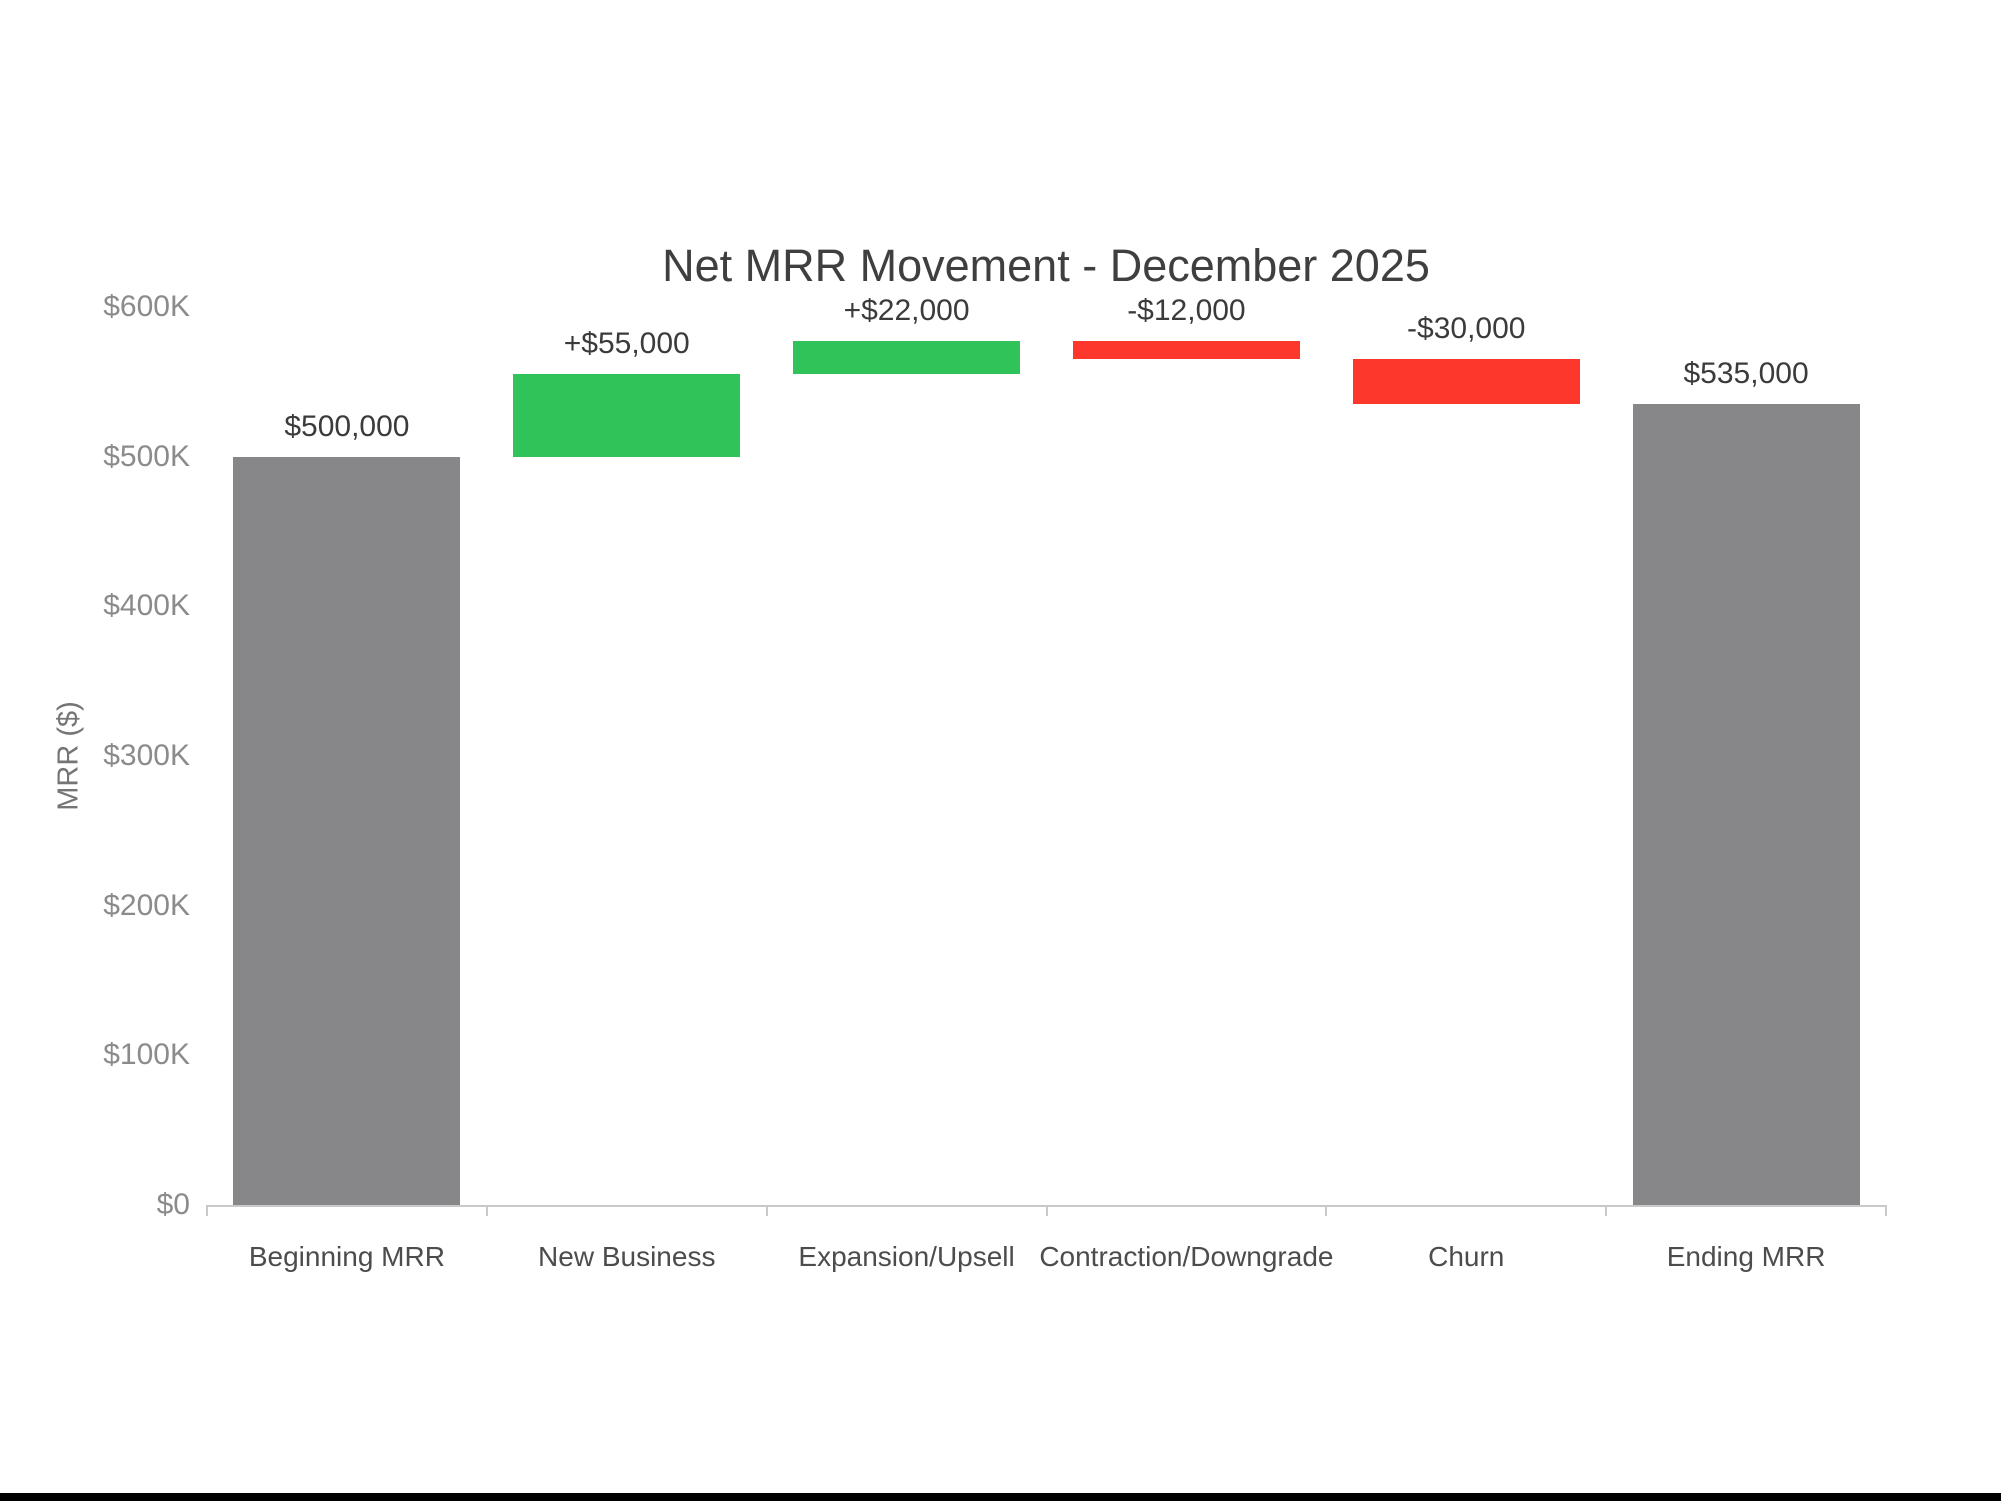 This screenshot has height=1501, width=2001. Describe the element at coordinates (1186, 1256) in the screenshot. I see `x-category-label: Contraction/Downgrade` at that location.